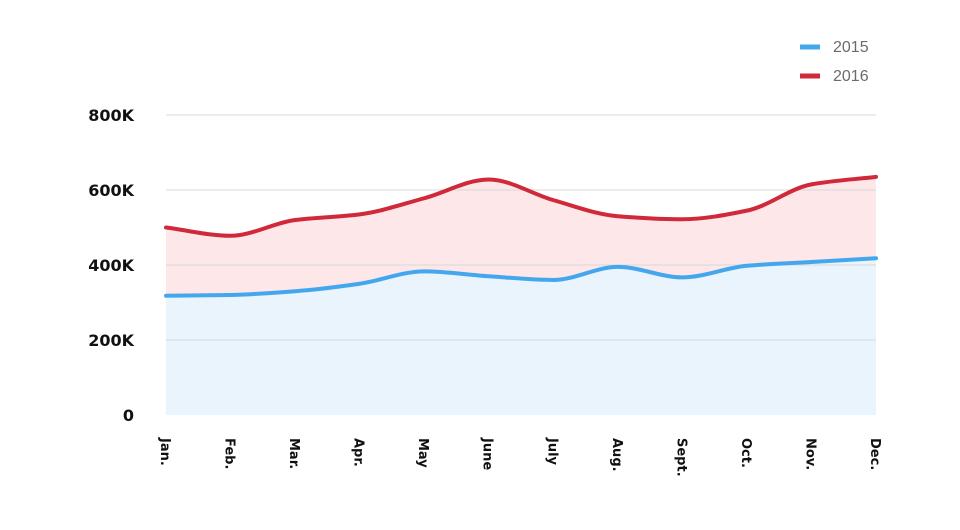 Image resolution: width=960 pixels, height=530 pixels. I want to click on series-line-2015, so click(521, 277).